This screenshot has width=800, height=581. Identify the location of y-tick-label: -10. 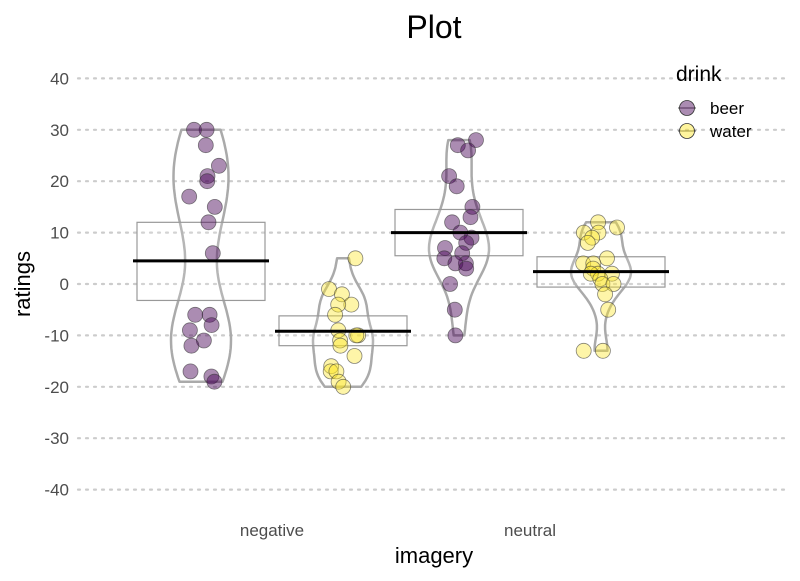
(56, 335).